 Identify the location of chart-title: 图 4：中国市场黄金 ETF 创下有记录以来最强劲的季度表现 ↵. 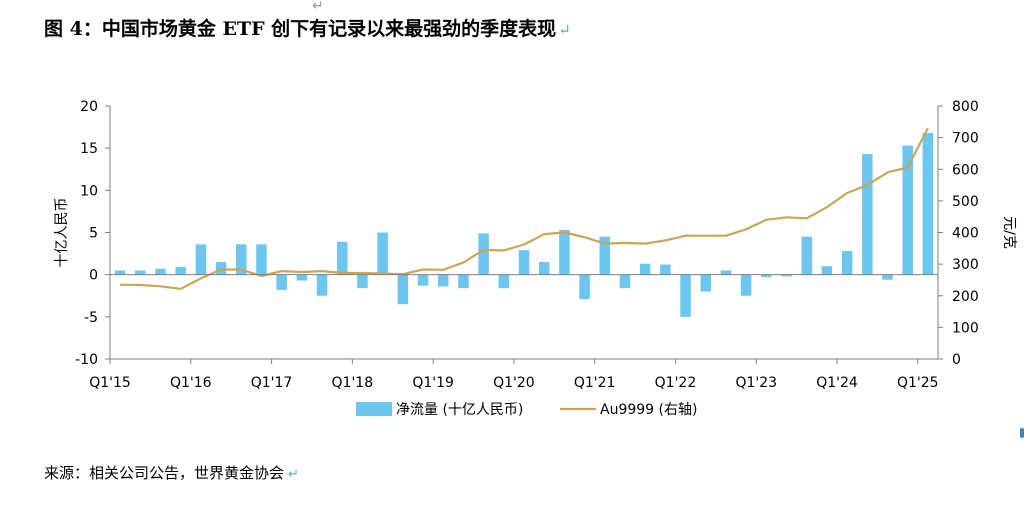
(307, 29).